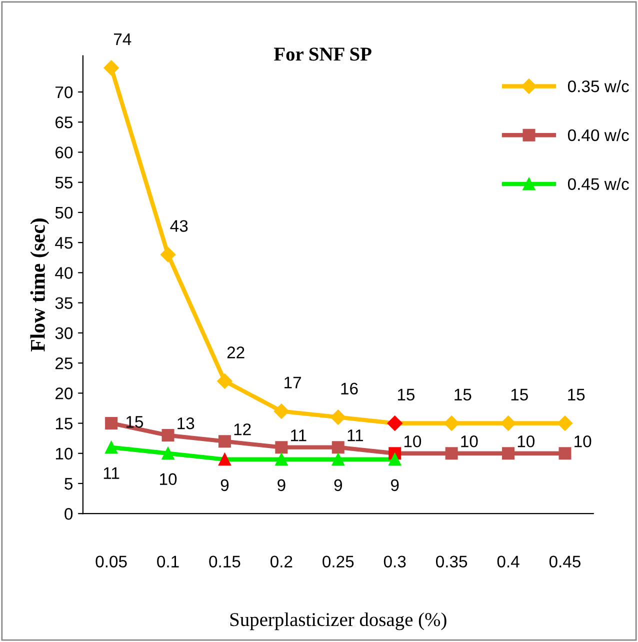 The width and height of the screenshot is (638, 642). What do you see at coordinates (40, 285) in the screenshot?
I see `y-axis-title: Flow time (sec)` at bounding box center [40, 285].